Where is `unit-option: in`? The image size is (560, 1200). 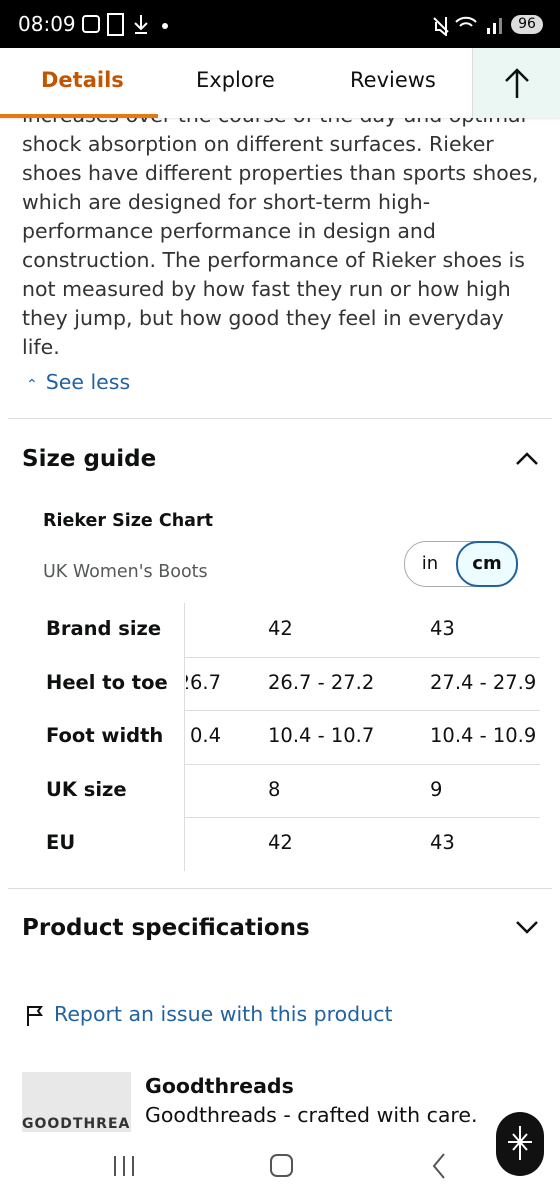 unit-option: in is located at coordinates (430, 563).